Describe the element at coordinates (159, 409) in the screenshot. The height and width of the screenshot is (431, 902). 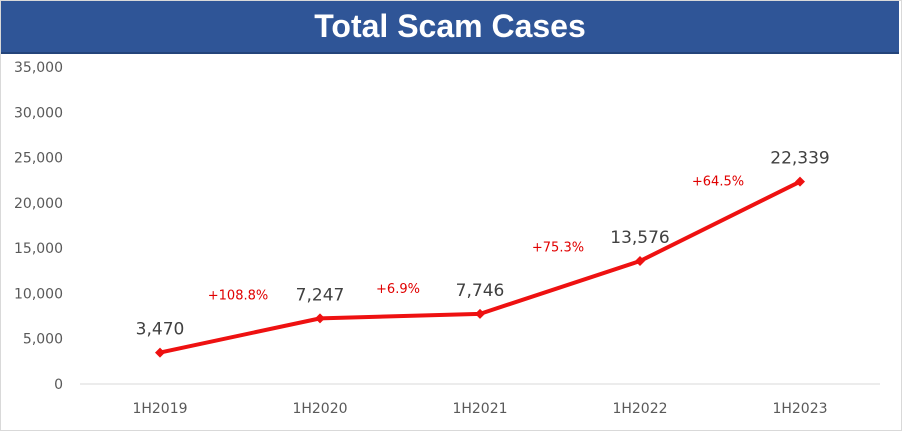
I see `x-tick-label: 1H2019` at that location.